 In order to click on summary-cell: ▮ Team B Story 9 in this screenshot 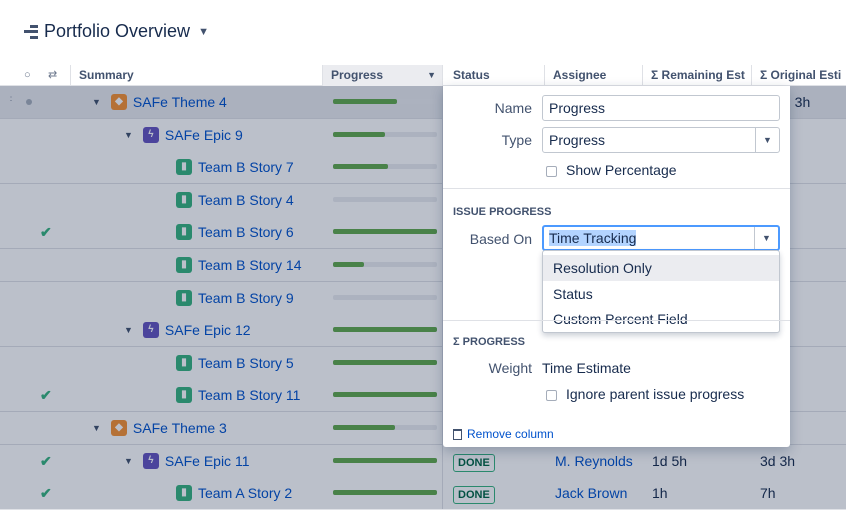, I will do `click(235, 298)`.